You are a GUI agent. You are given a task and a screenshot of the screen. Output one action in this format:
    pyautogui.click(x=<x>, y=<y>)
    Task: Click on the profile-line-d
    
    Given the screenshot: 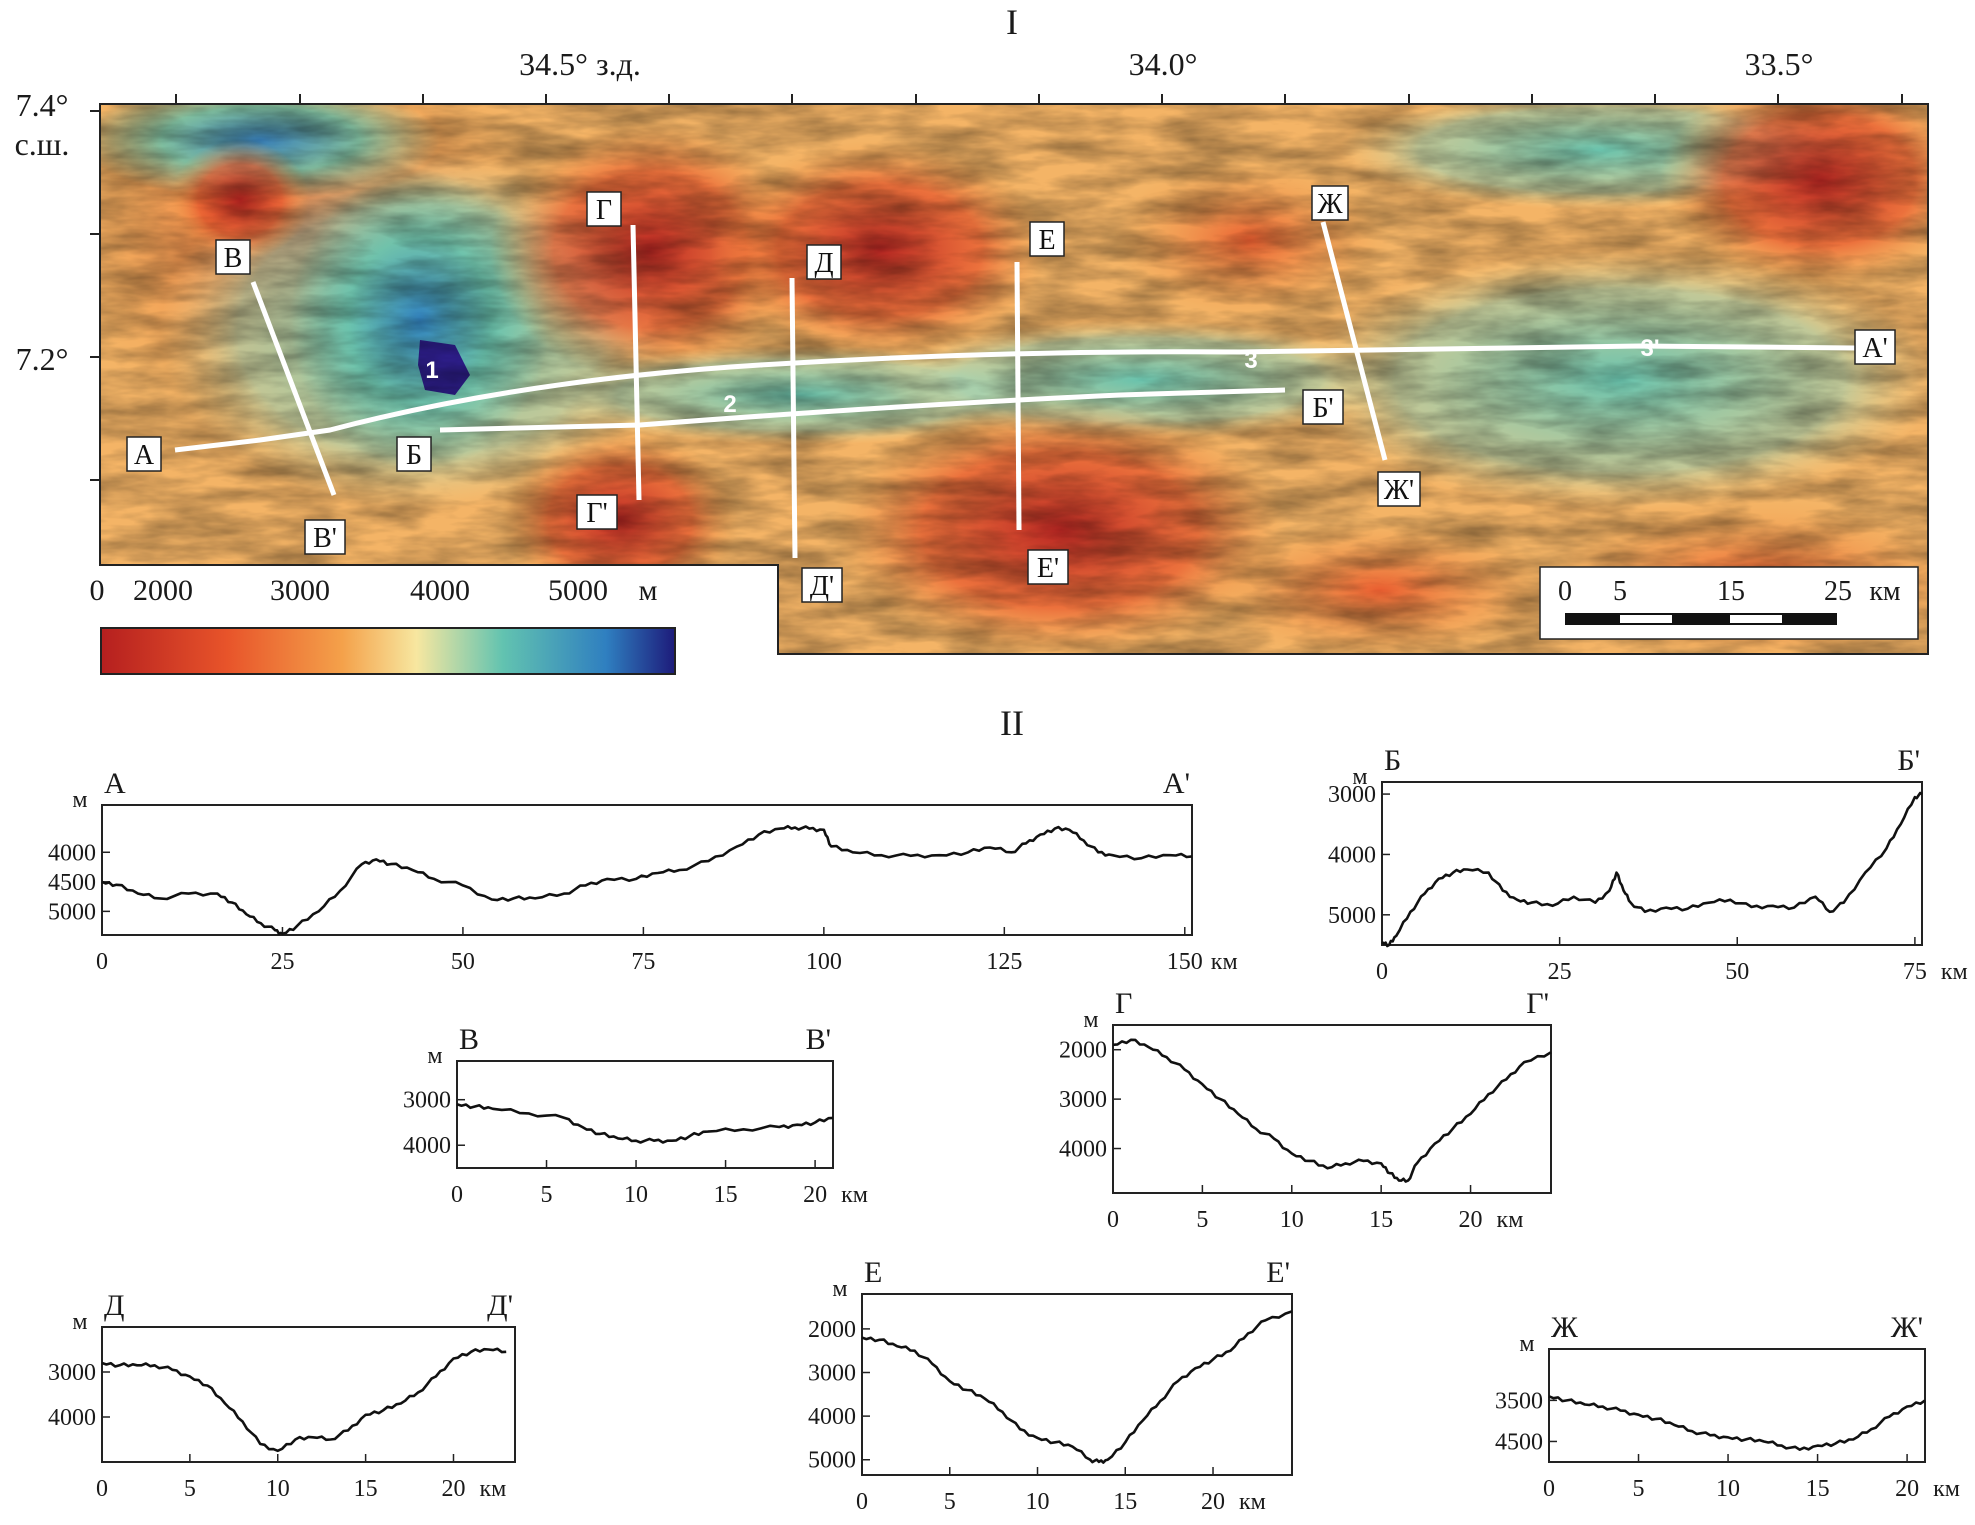 What is the action you would take?
    pyautogui.click(x=793, y=418)
    